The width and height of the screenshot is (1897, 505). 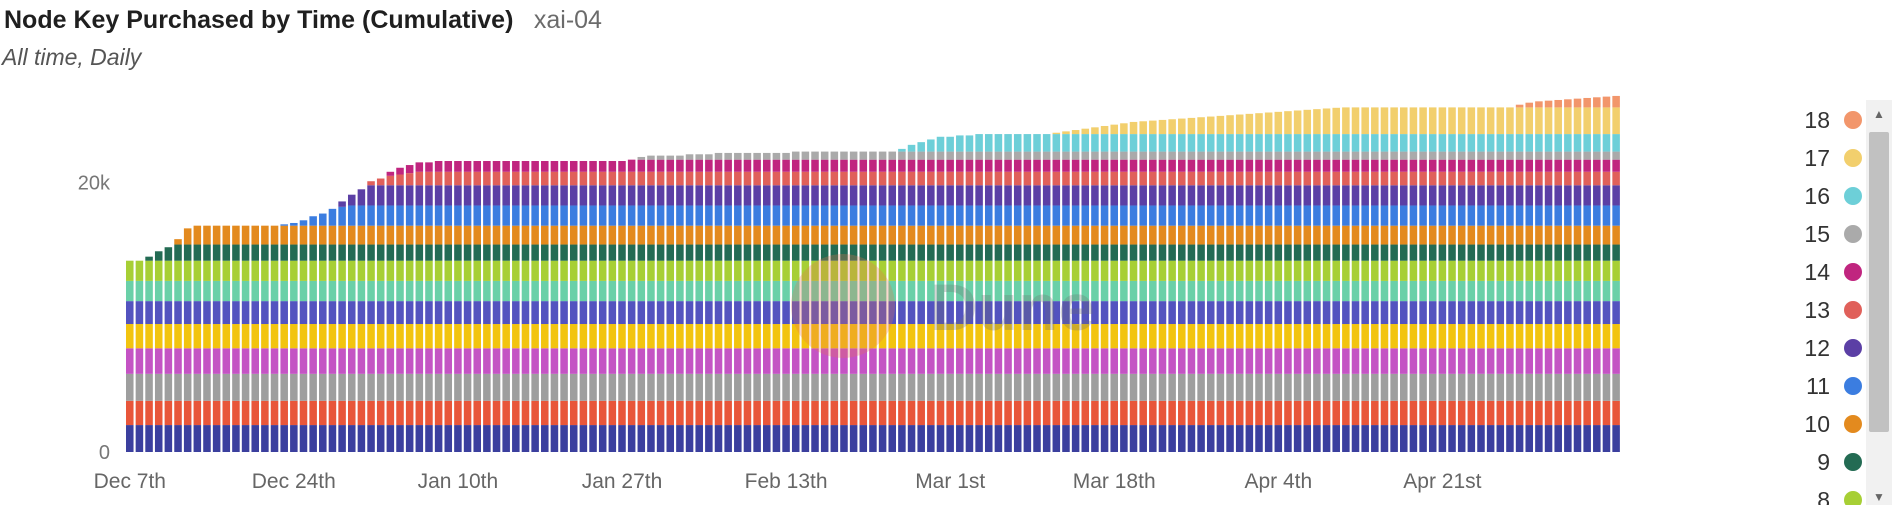 I want to click on legend-item-18: 18, so click(x=1823, y=120).